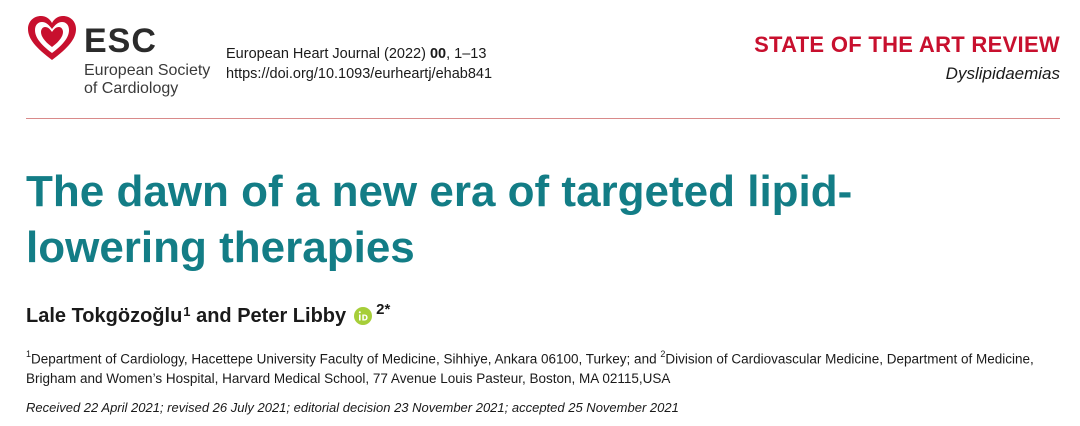 This screenshot has height=426, width=1080. What do you see at coordinates (543, 118) in the screenshot?
I see `header-divider` at bounding box center [543, 118].